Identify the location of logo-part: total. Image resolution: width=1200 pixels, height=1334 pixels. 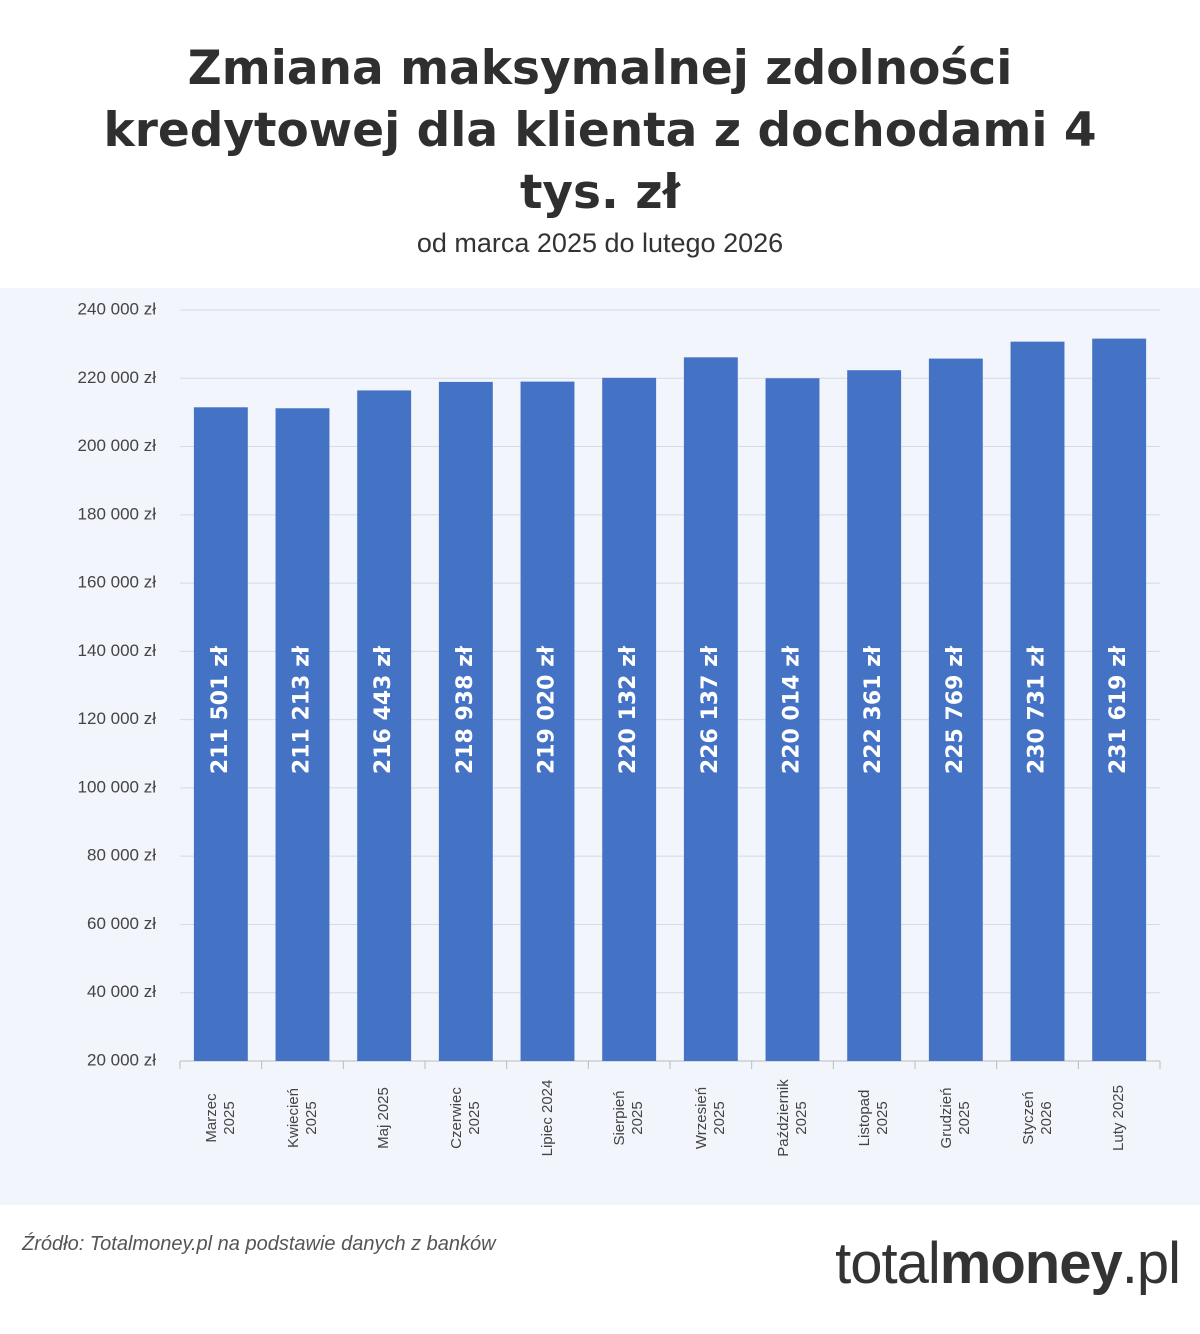
(888, 1263).